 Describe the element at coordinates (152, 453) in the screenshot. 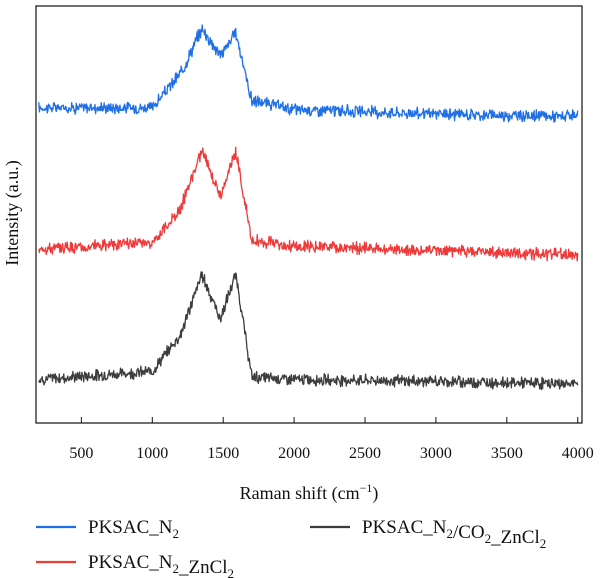

I see `x-tick-label: 1000` at that location.